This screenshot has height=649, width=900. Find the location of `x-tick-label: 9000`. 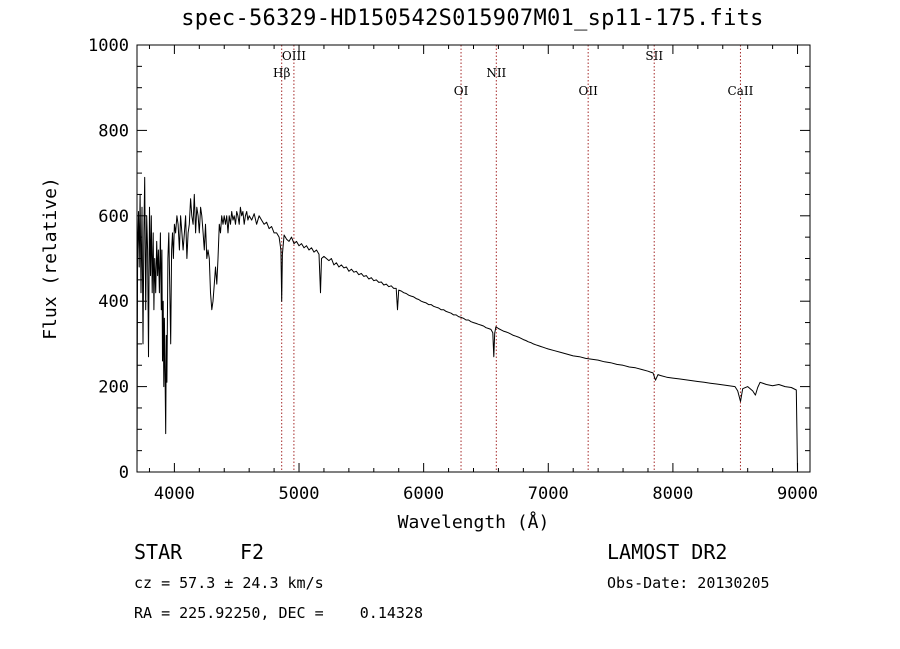

x-tick-label: 9000 is located at coordinates (797, 494).